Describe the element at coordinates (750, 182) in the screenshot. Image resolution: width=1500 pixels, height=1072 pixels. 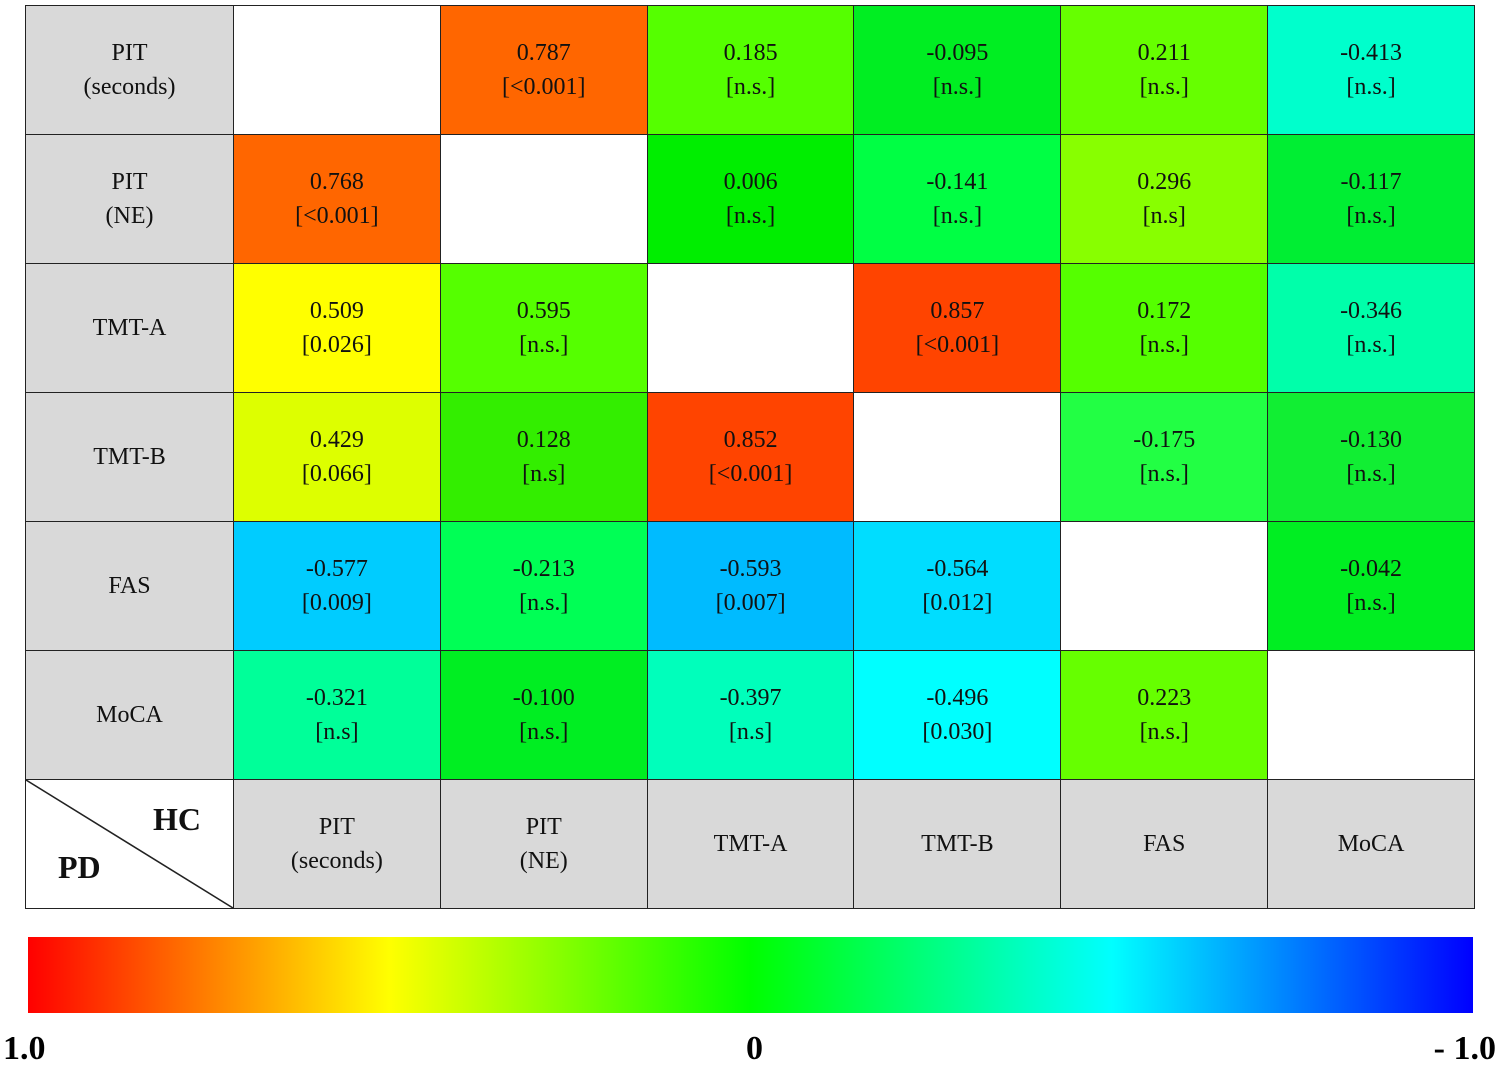
I see `cell-value: 0.006` at that location.